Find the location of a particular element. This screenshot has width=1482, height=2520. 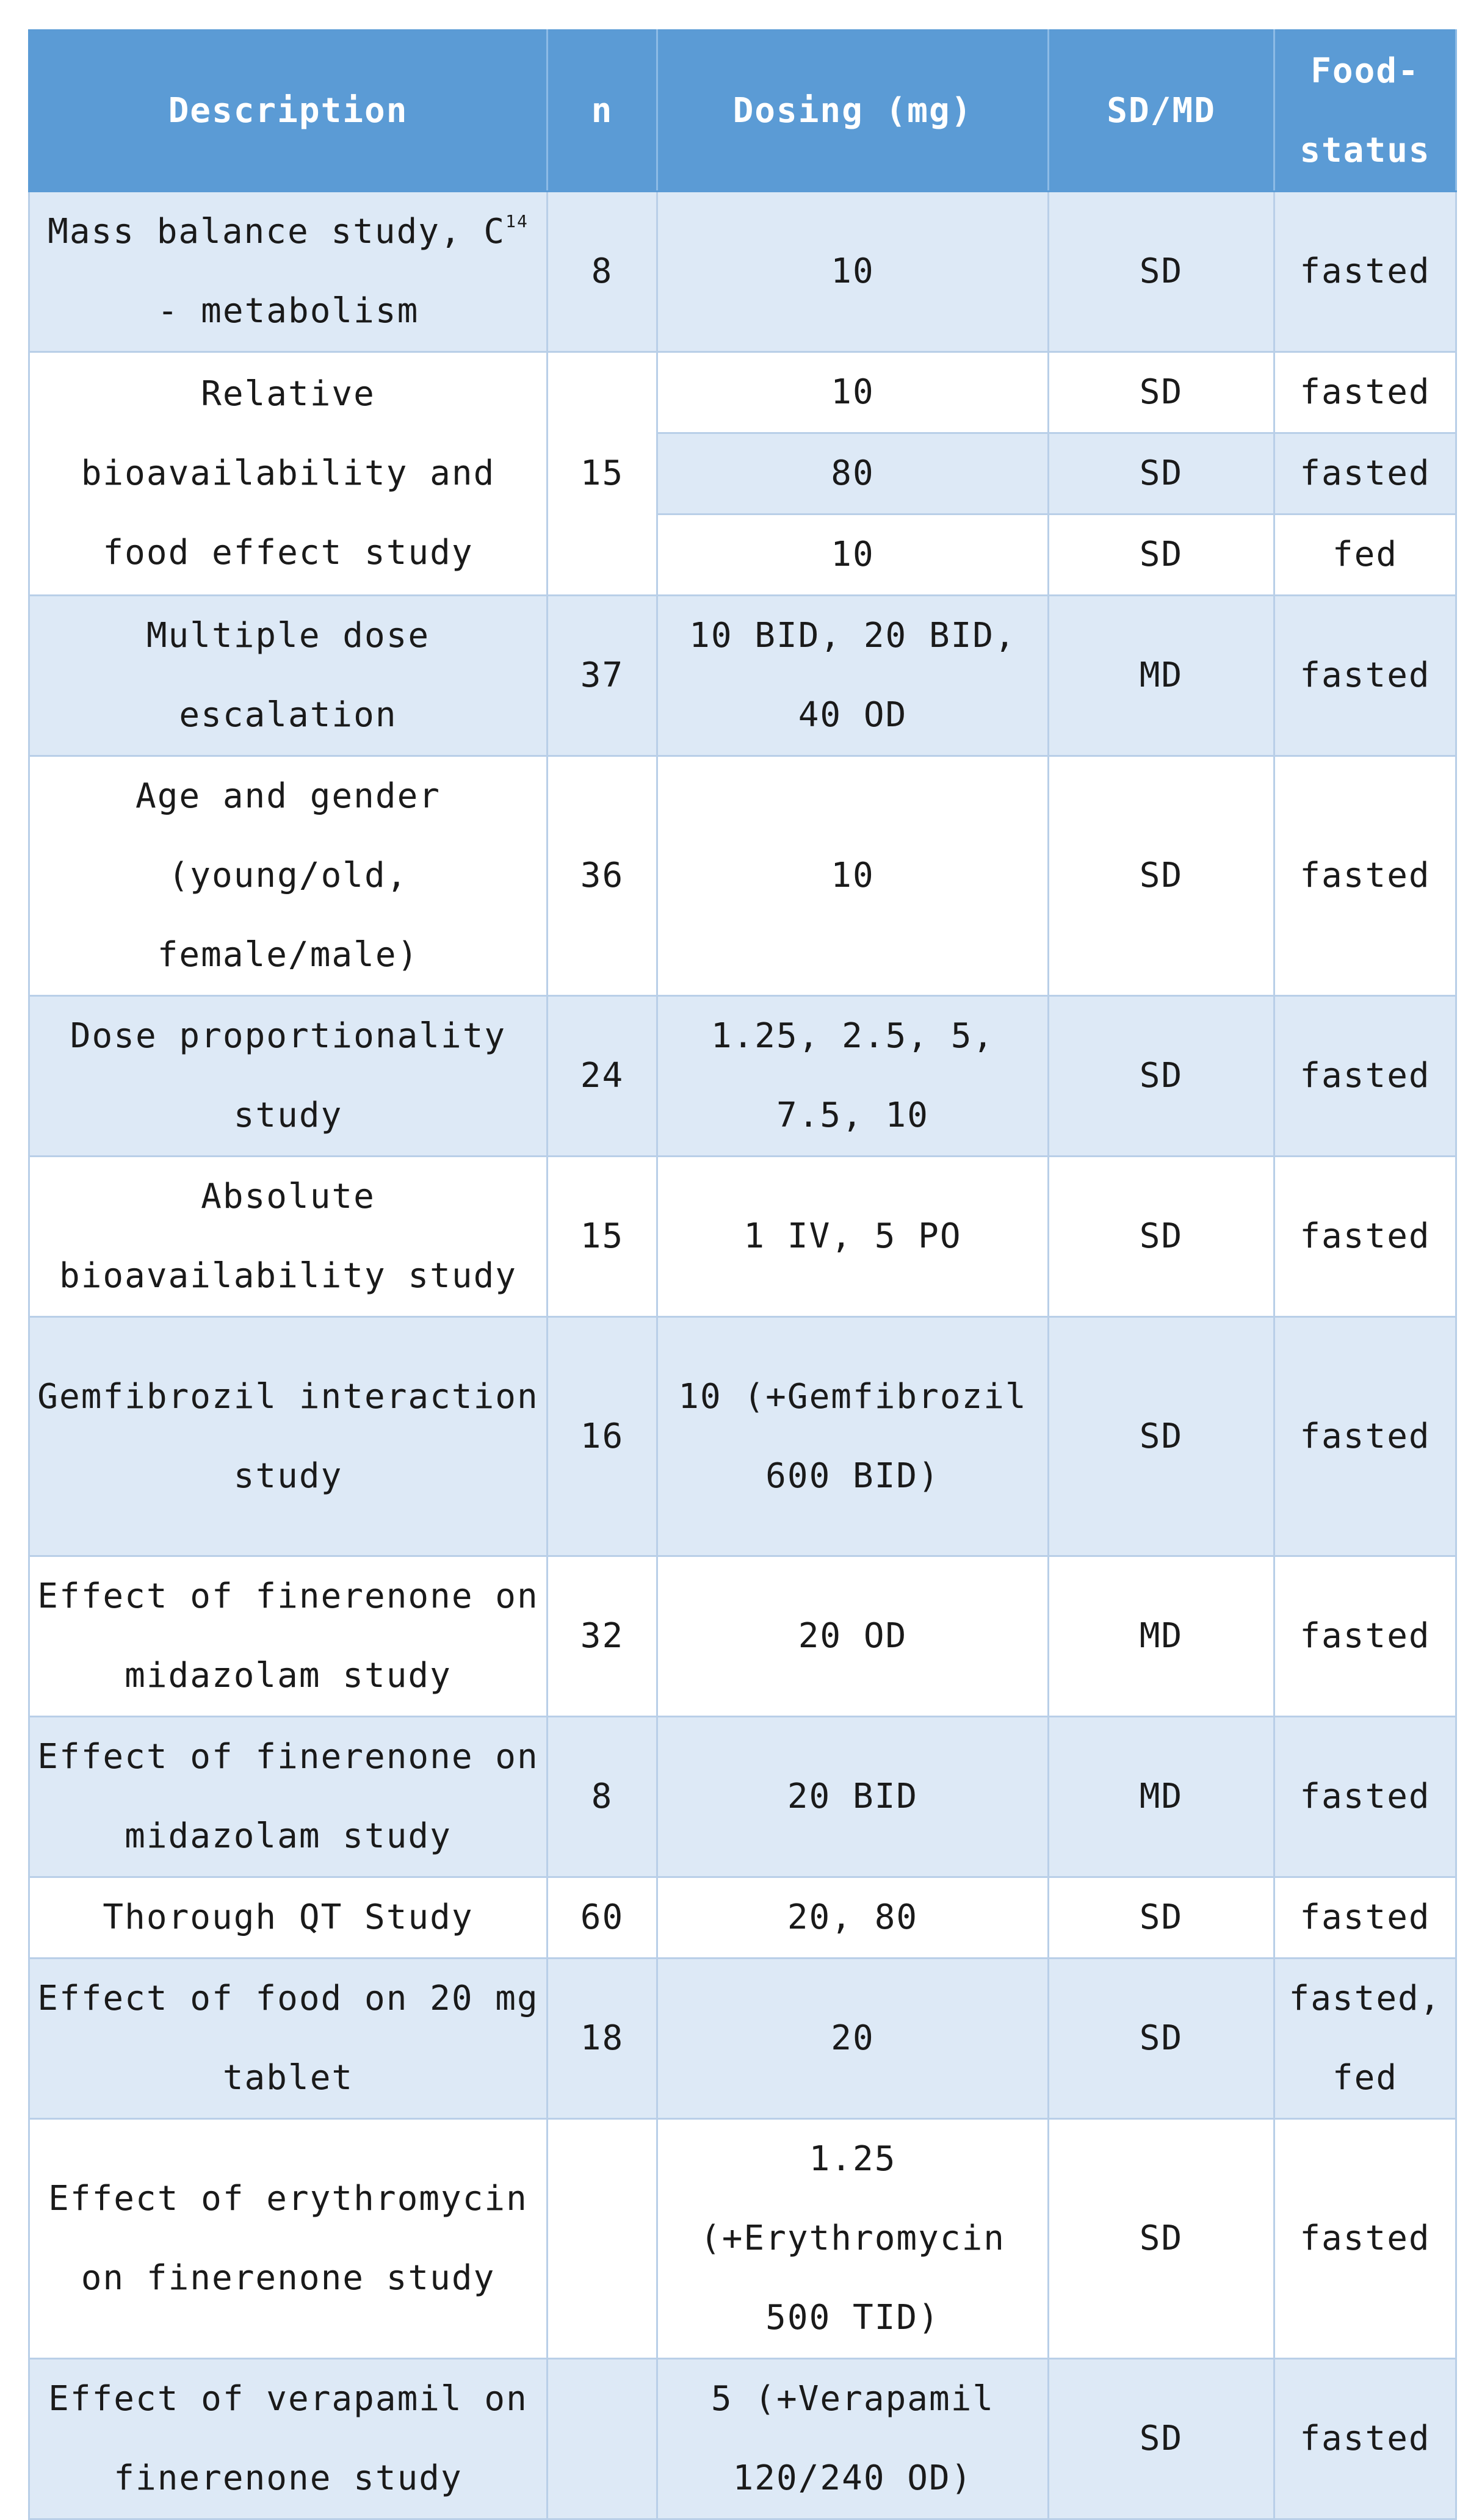

cell-dosing: 1 IV, 5 PO is located at coordinates (852, 1236).